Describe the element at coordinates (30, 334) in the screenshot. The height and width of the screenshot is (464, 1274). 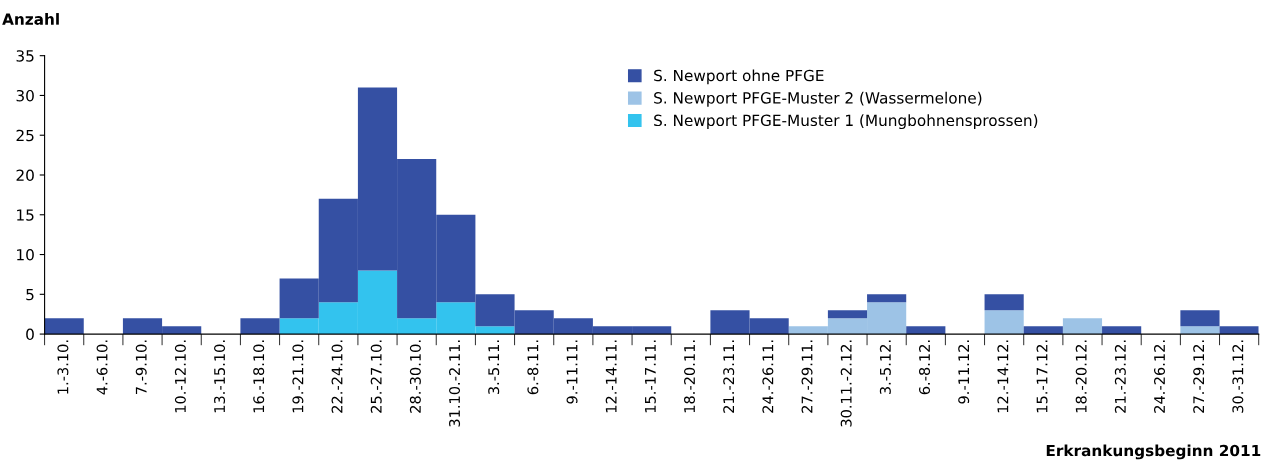
I see `y-tick-label: 0` at that location.